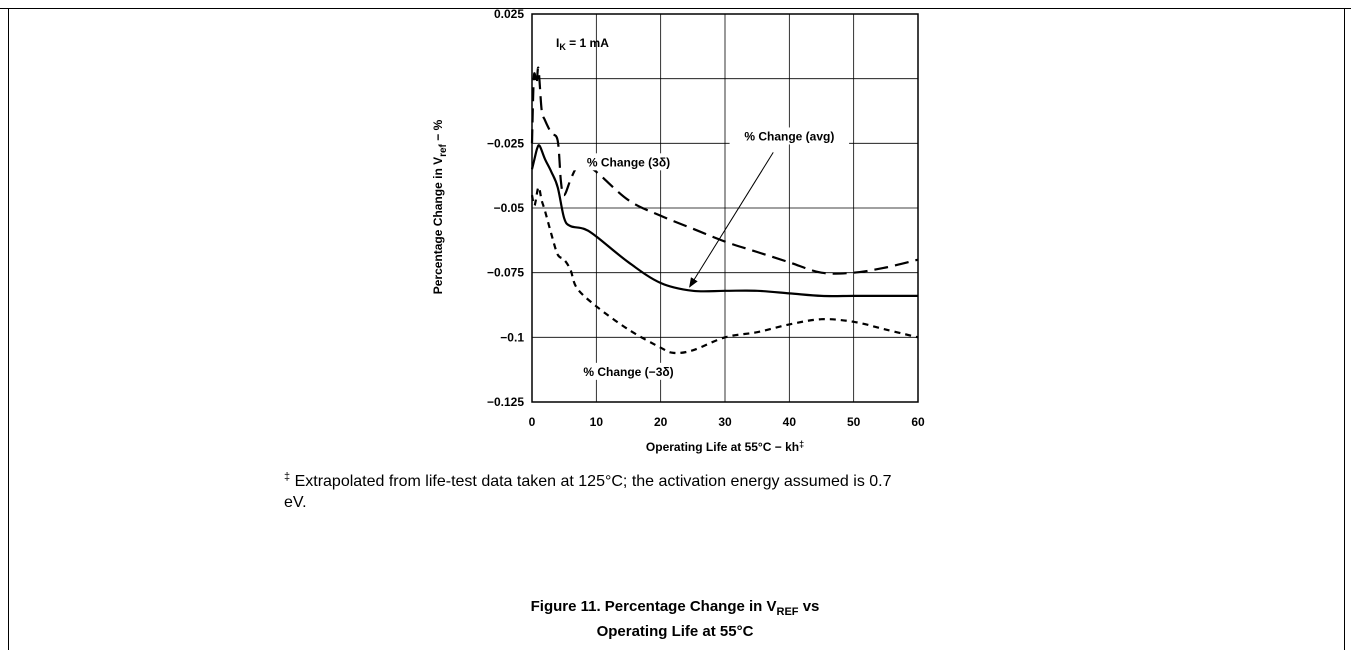 The image size is (1351, 650). Describe the element at coordinates (440, 206) in the screenshot. I see `y-axis-title: Percentage Change in Vref − %` at that location.